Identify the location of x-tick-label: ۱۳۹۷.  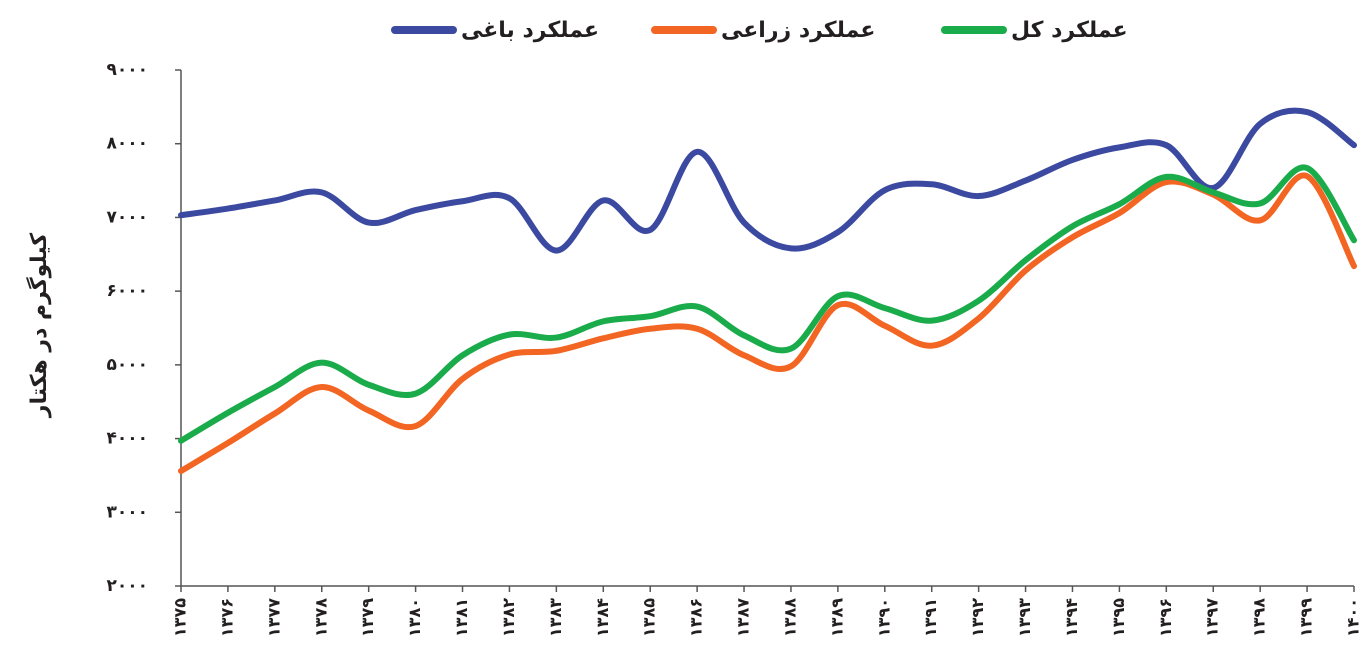
(1212, 617).